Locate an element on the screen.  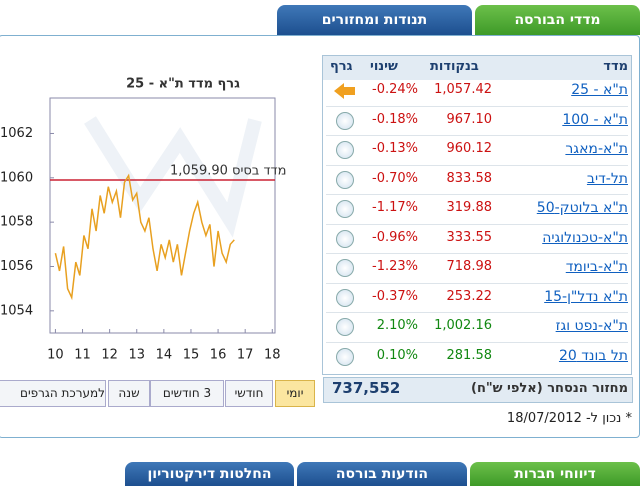
table-header is located at coordinates (477, 68).